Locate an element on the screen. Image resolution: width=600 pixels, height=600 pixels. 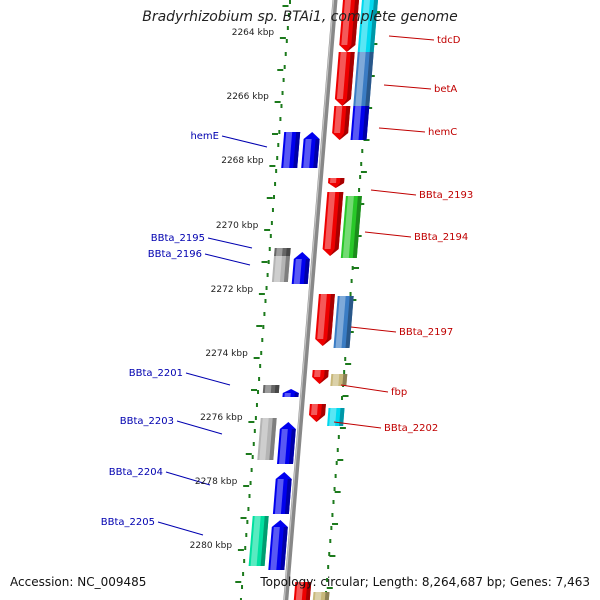
tdcD-gene is located at coordinates (349, 26).